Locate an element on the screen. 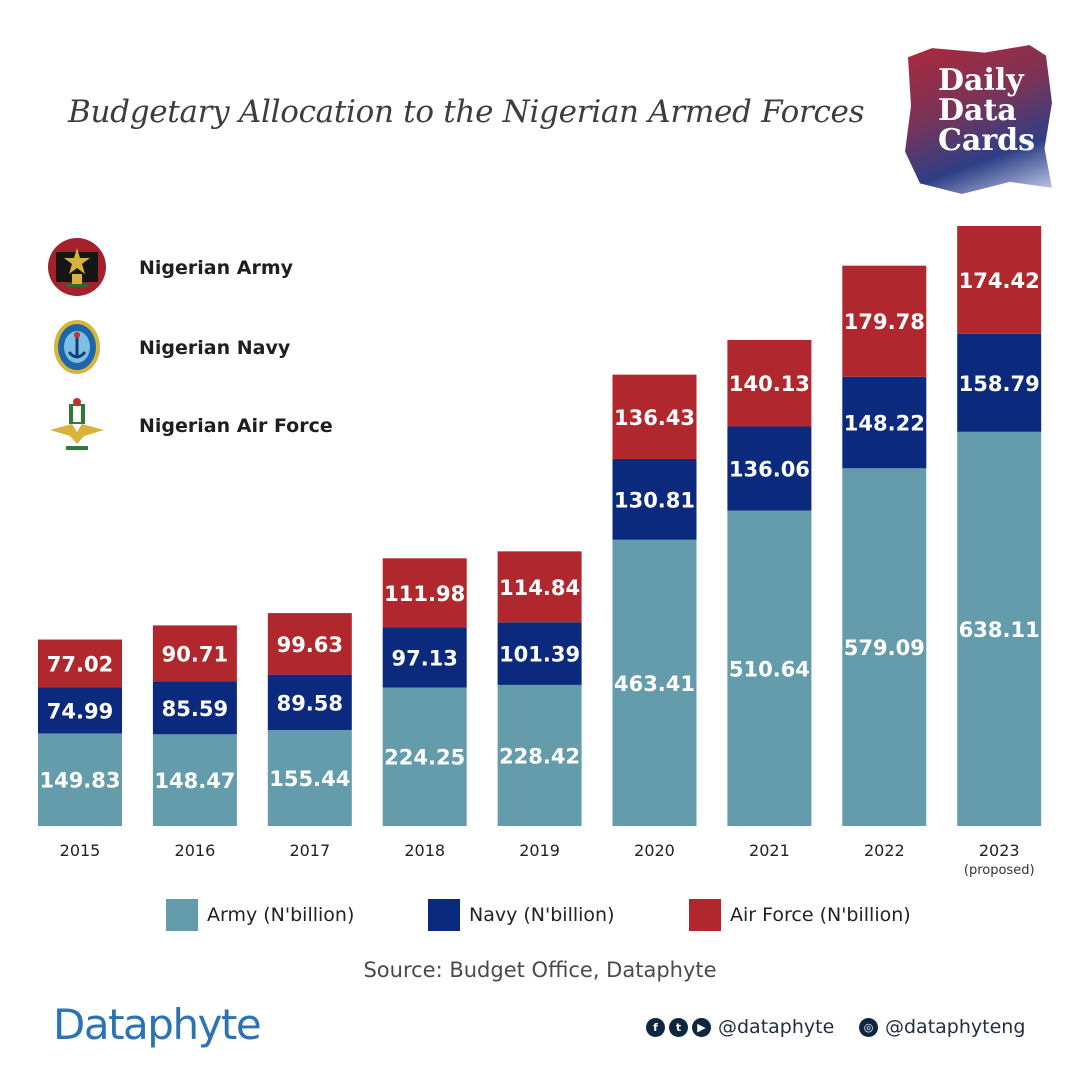 The width and height of the screenshot is (1080, 1080). x-tick-label-2023: 2023 is located at coordinates (999, 850).